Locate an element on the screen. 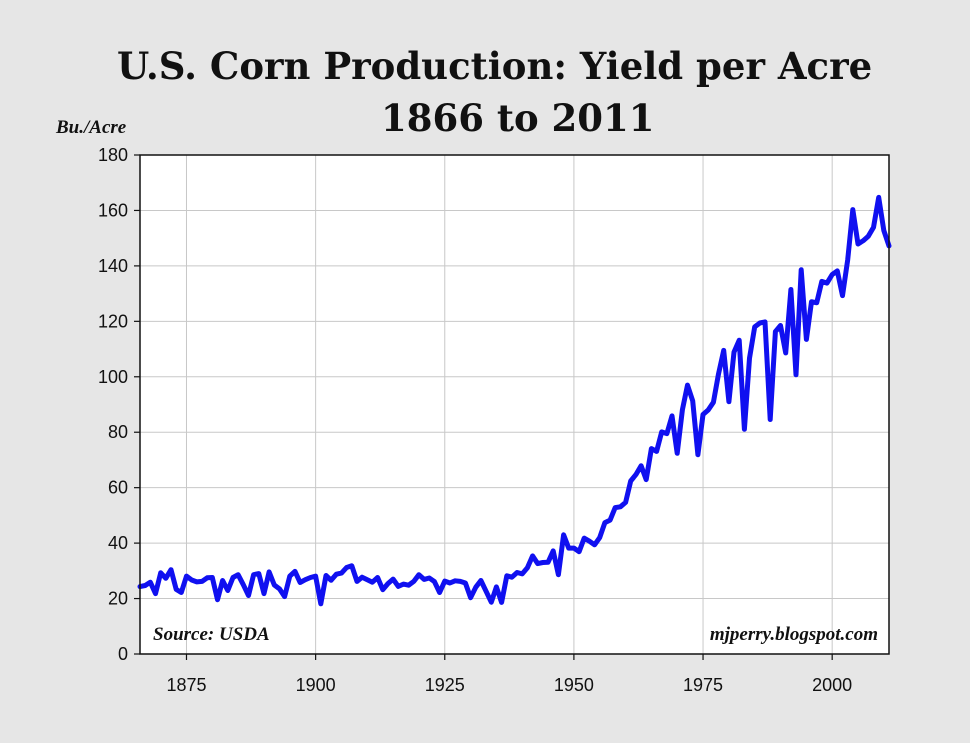  y-tick-label: 180 is located at coordinates (113, 155).